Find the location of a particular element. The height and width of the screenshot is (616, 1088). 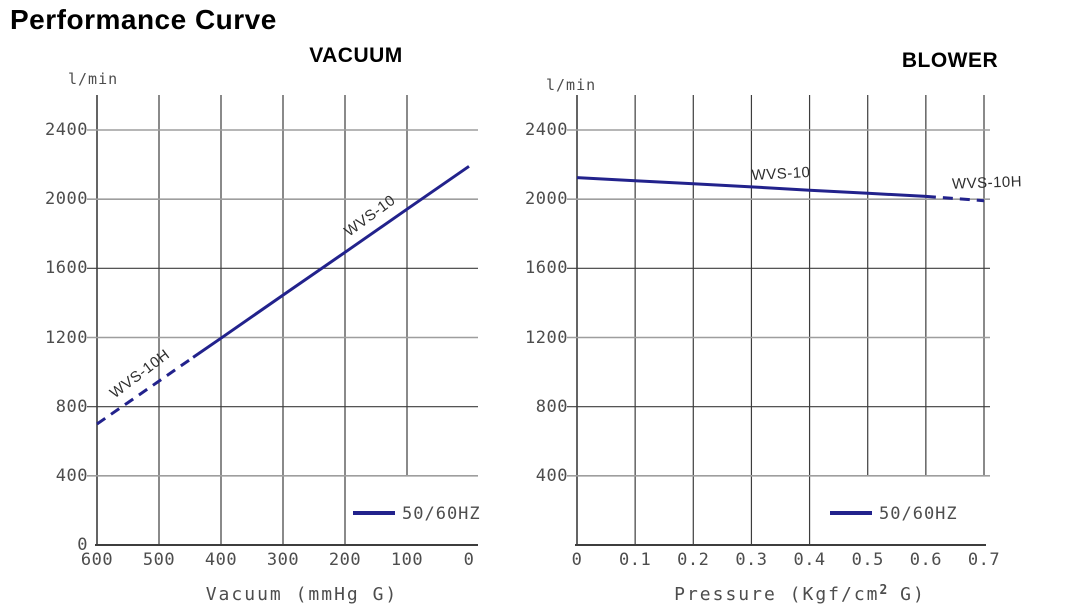

vacuum-y-tick-label: 0 is located at coordinates (82, 545).